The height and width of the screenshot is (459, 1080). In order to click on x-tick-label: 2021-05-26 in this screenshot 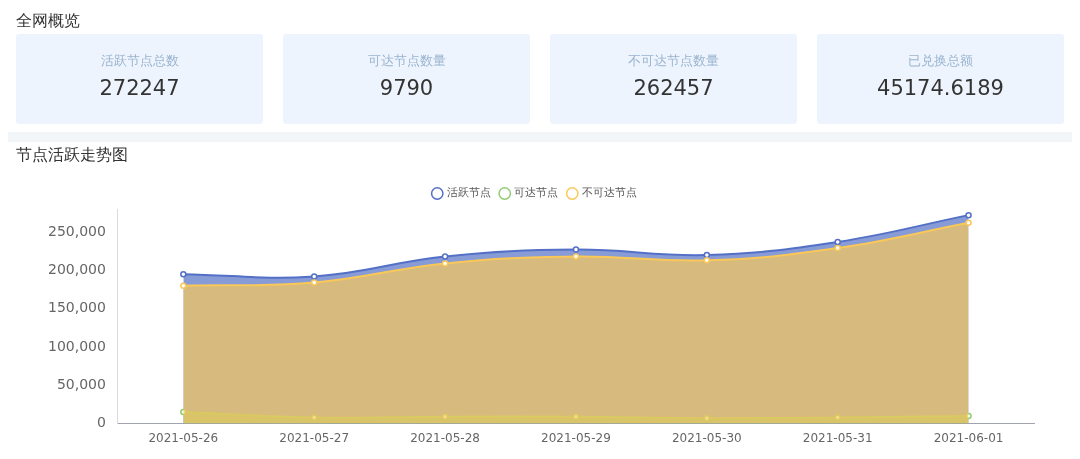, I will do `click(183, 437)`.